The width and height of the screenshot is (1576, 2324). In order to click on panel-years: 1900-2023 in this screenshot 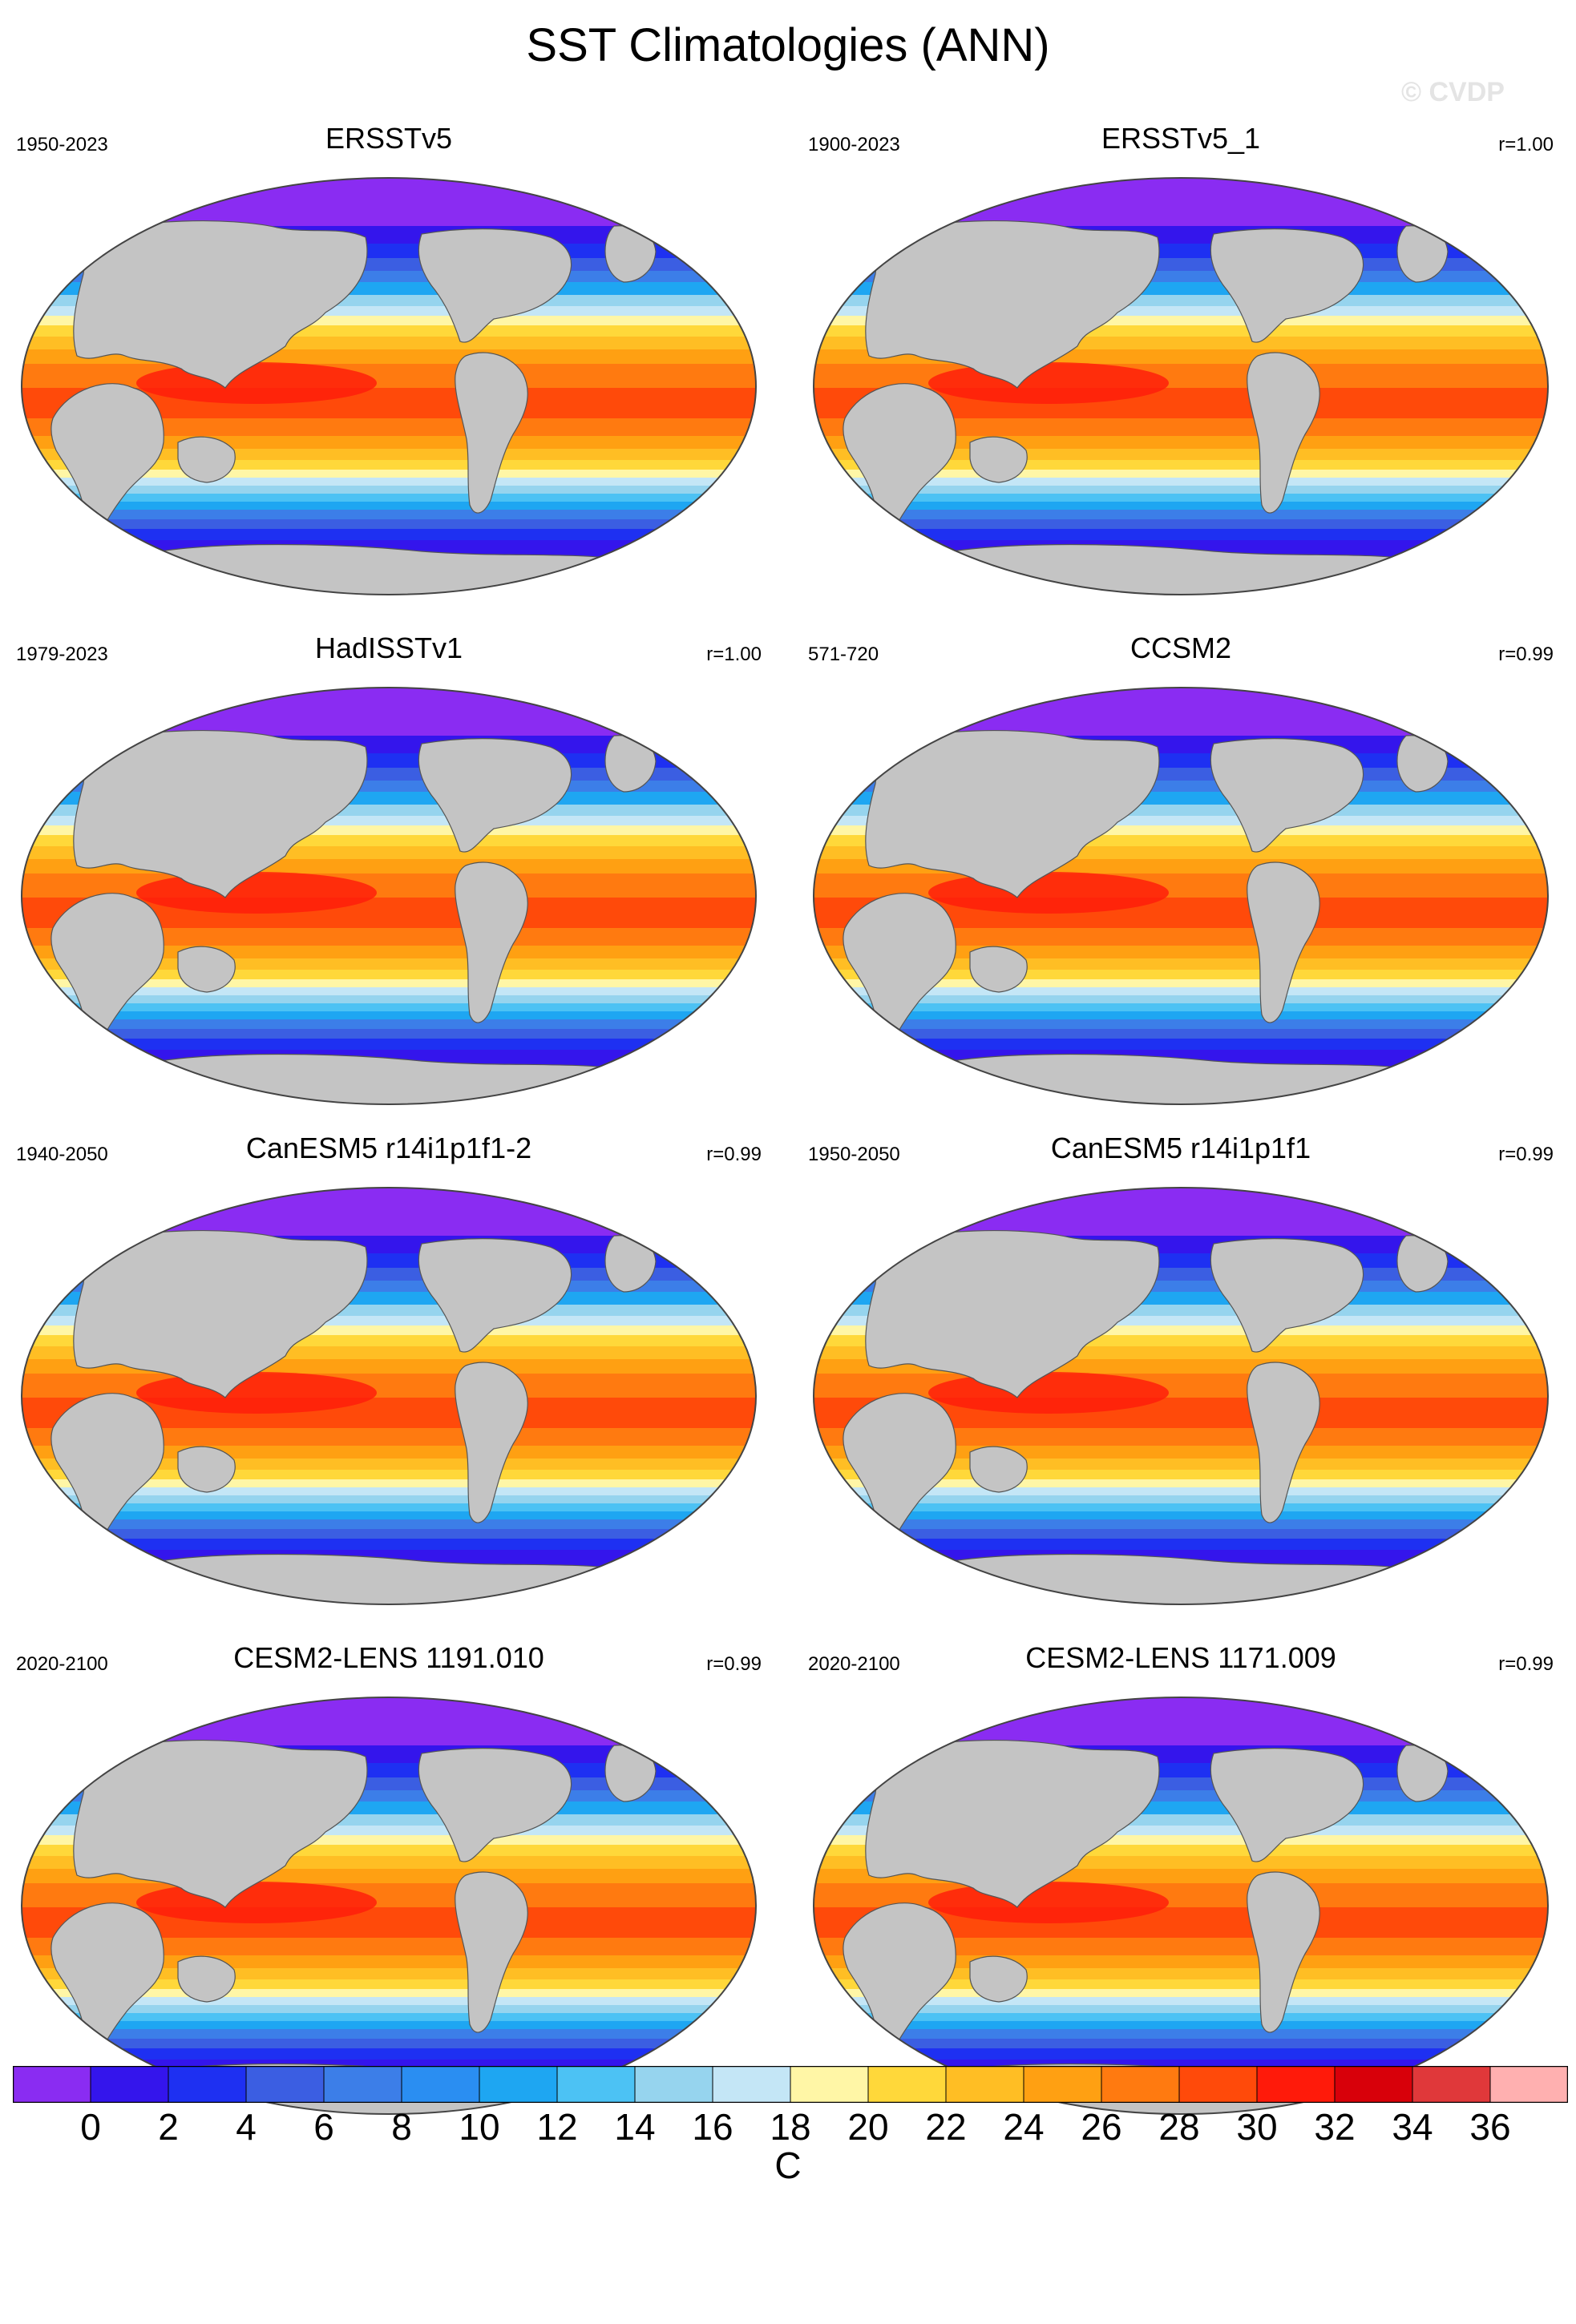, I will do `click(854, 144)`.